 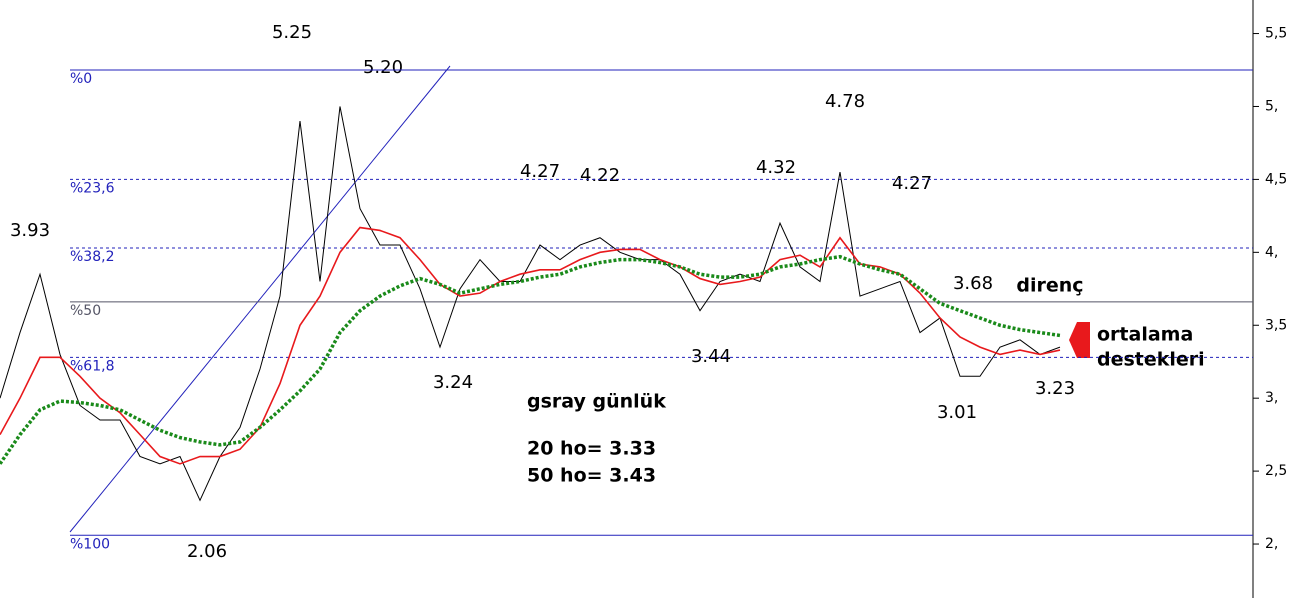 I want to click on annotation: 3.68, so click(x=973, y=283).